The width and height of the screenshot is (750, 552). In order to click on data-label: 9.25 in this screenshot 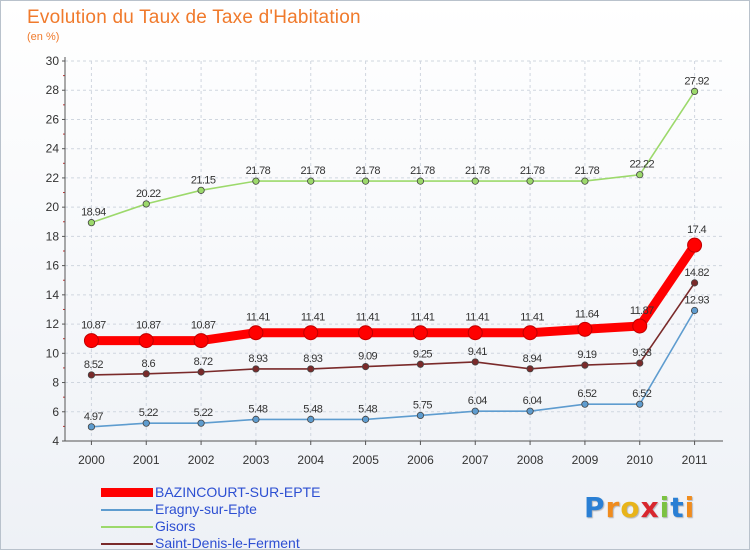, I will do `click(422, 354)`.